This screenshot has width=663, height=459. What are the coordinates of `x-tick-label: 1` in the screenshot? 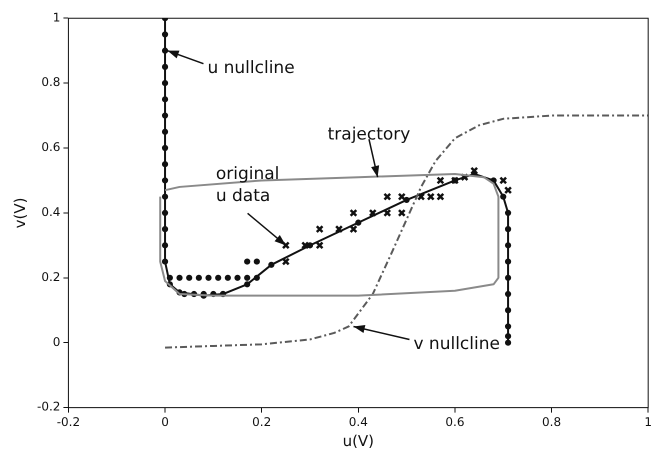 It's located at (648, 421).